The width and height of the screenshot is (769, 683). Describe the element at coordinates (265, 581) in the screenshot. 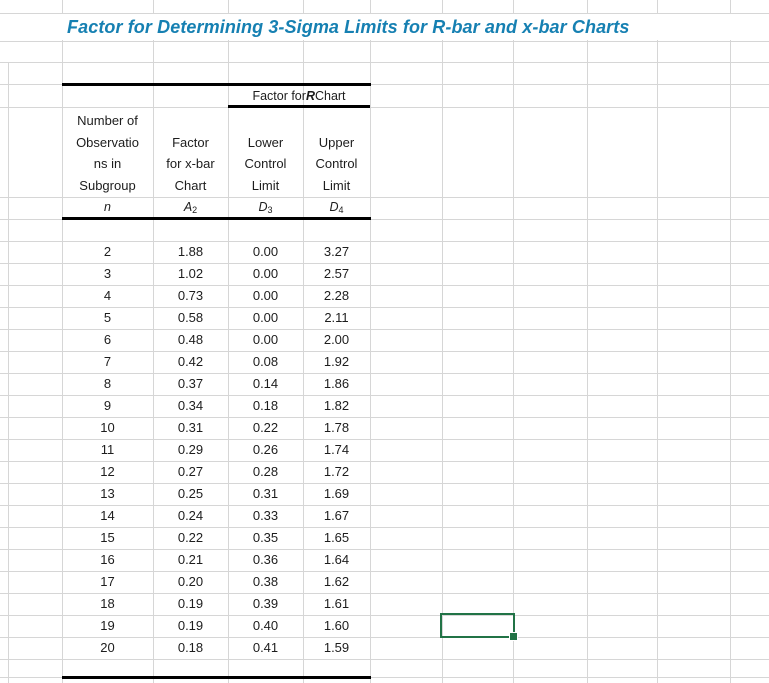

I see `table-cell: 0.38` at that location.